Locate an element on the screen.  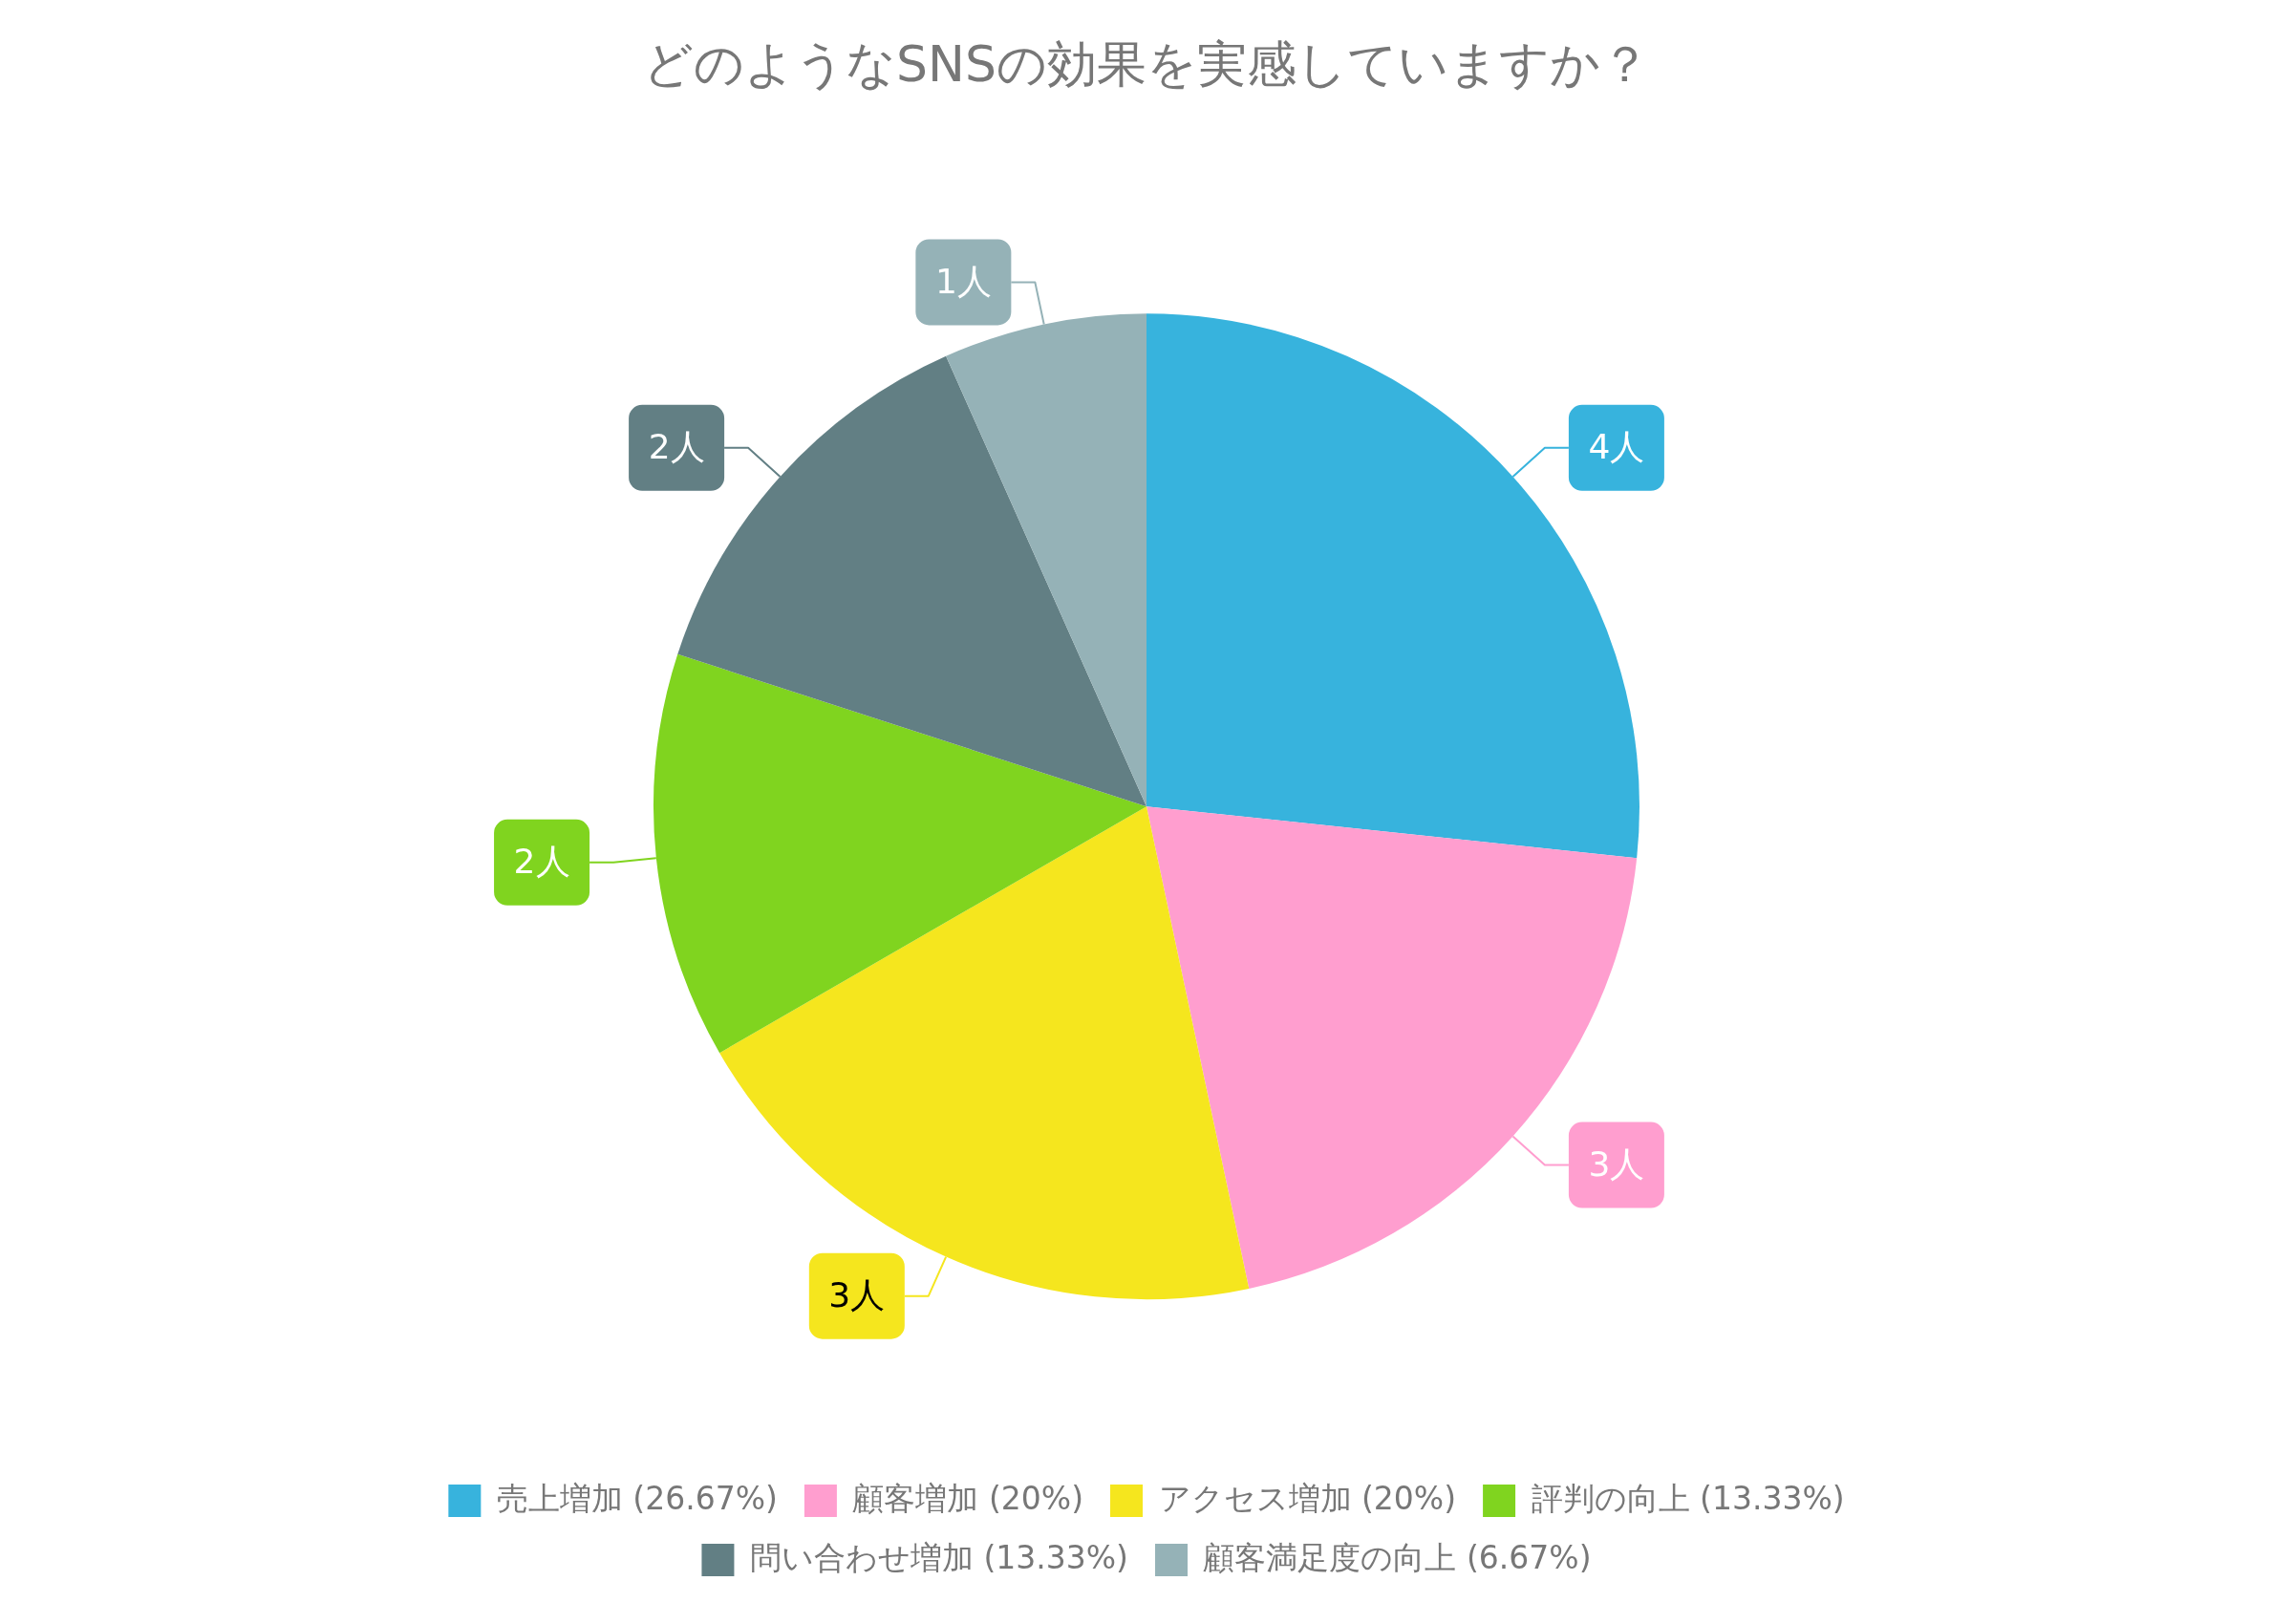
legend-label: 顧客満足度の向上 (6.67%) is located at coordinates (1397, 1557).